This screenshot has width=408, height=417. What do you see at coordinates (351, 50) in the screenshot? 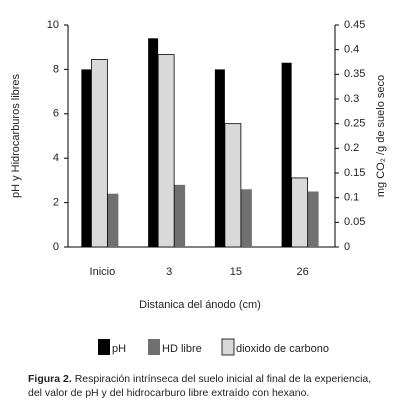
I see `y2-tick-label: 0.4` at bounding box center [351, 50].